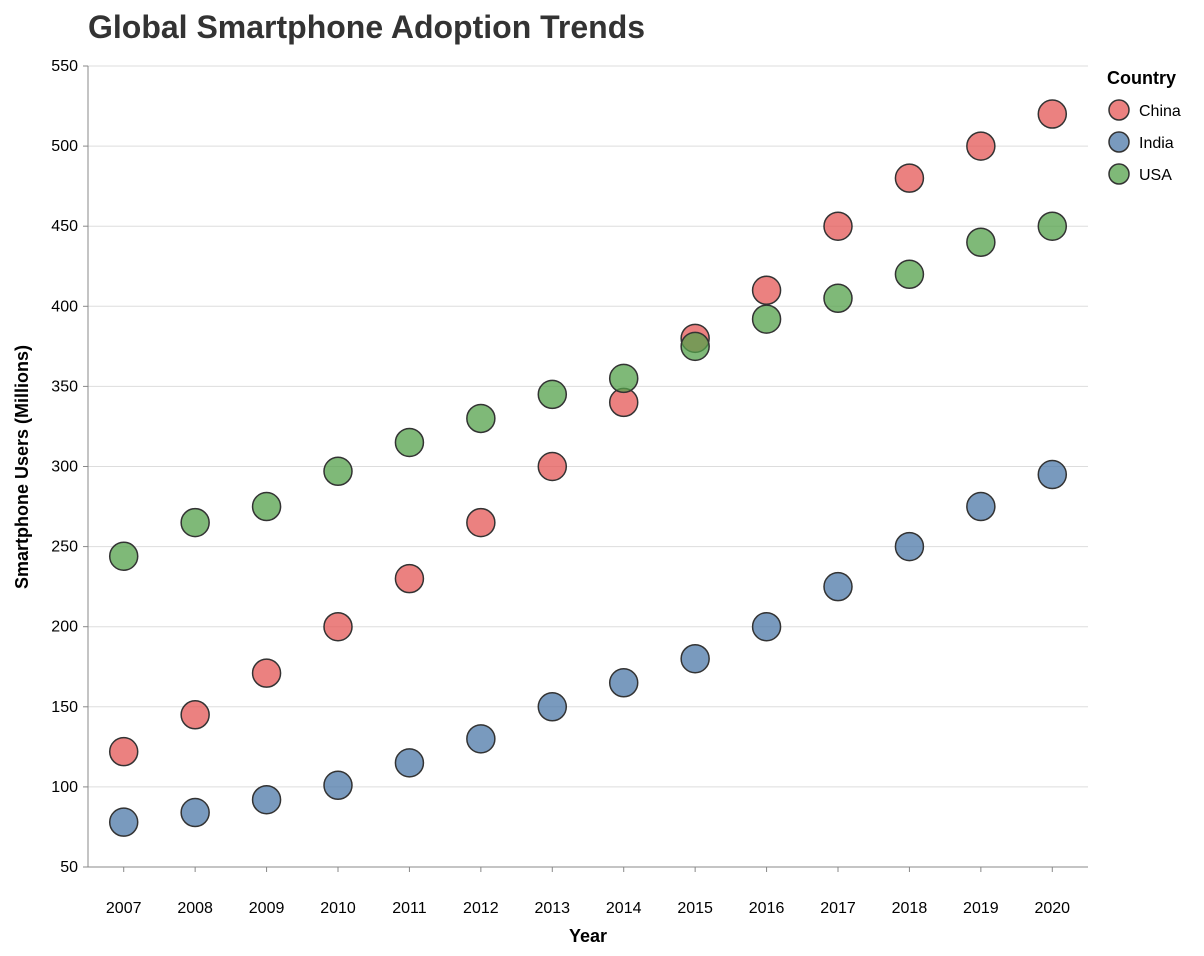  I want to click on data-point-india-2008, so click(195, 812).